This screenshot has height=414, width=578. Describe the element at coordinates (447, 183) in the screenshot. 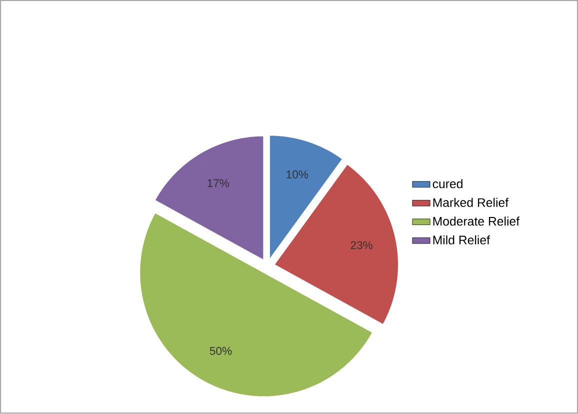

I see `legend-label: cured` at that location.